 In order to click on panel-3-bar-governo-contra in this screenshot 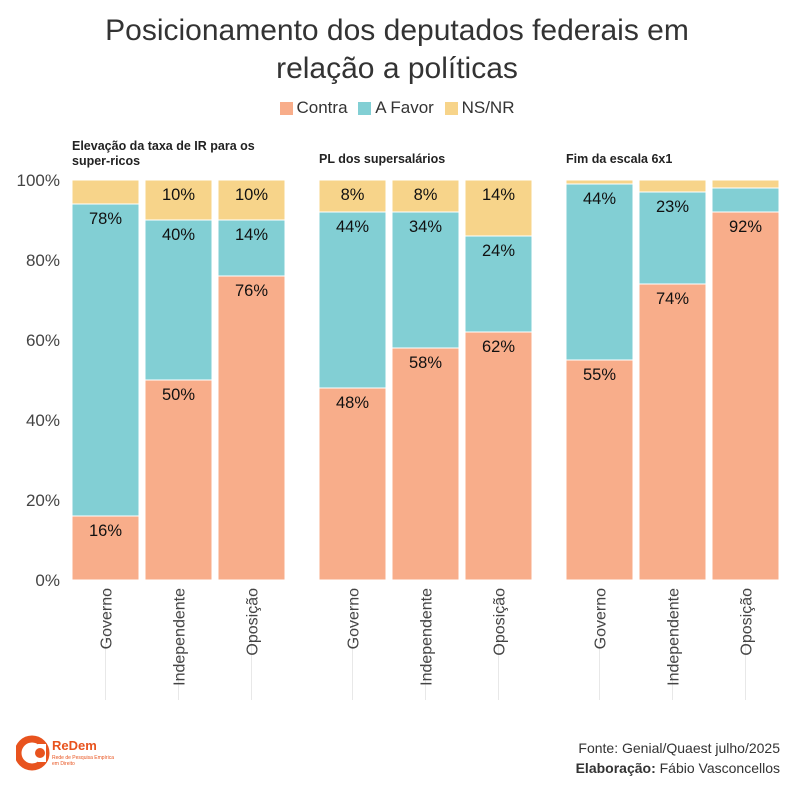, I will do `click(599, 470)`.